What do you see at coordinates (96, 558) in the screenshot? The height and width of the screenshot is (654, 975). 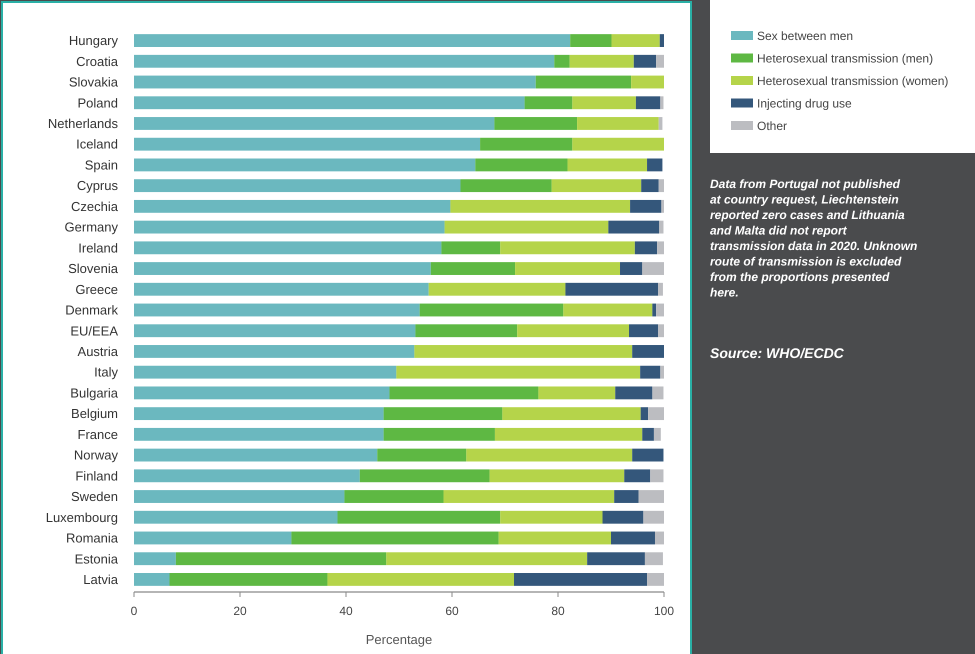 I see `y-tick-label: Estonia` at bounding box center [96, 558].